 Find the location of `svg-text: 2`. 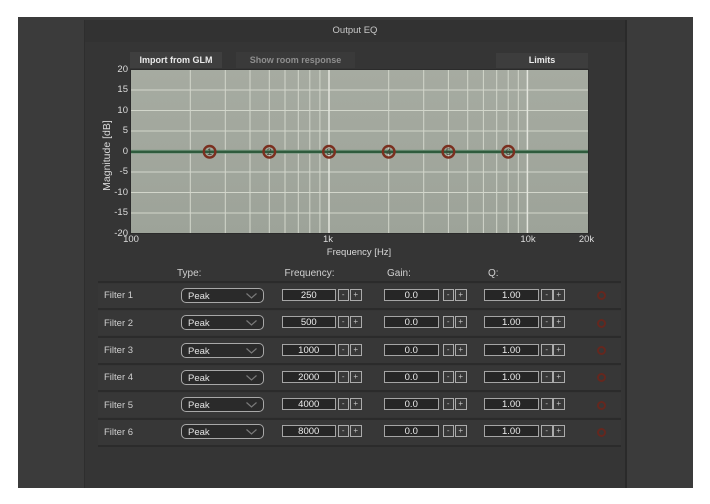

svg-text: 2 is located at coordinates (269, 152).